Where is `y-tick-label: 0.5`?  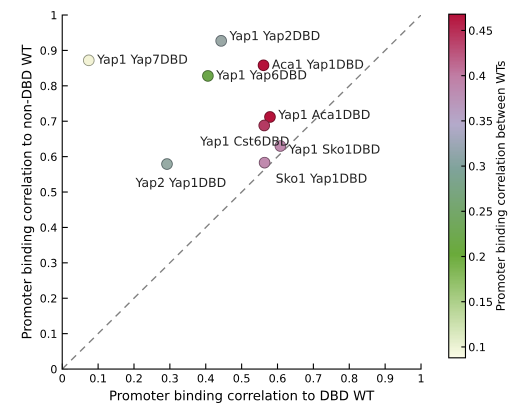
y-tick-label: 0.5 is located at coordinates (48, 192).